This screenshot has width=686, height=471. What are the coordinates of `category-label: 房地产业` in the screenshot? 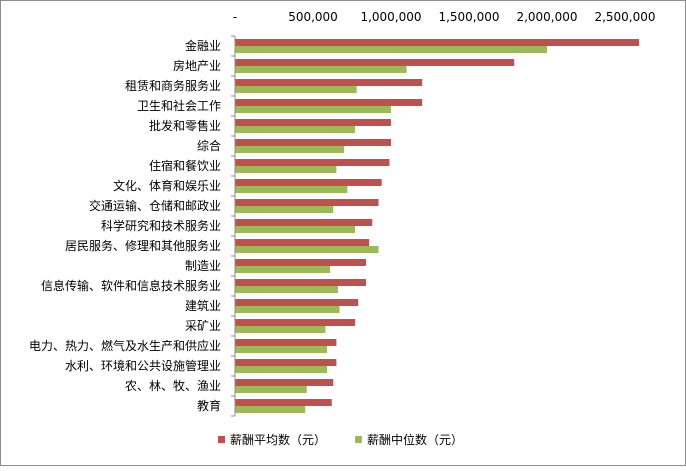 It's located at (197, 65).